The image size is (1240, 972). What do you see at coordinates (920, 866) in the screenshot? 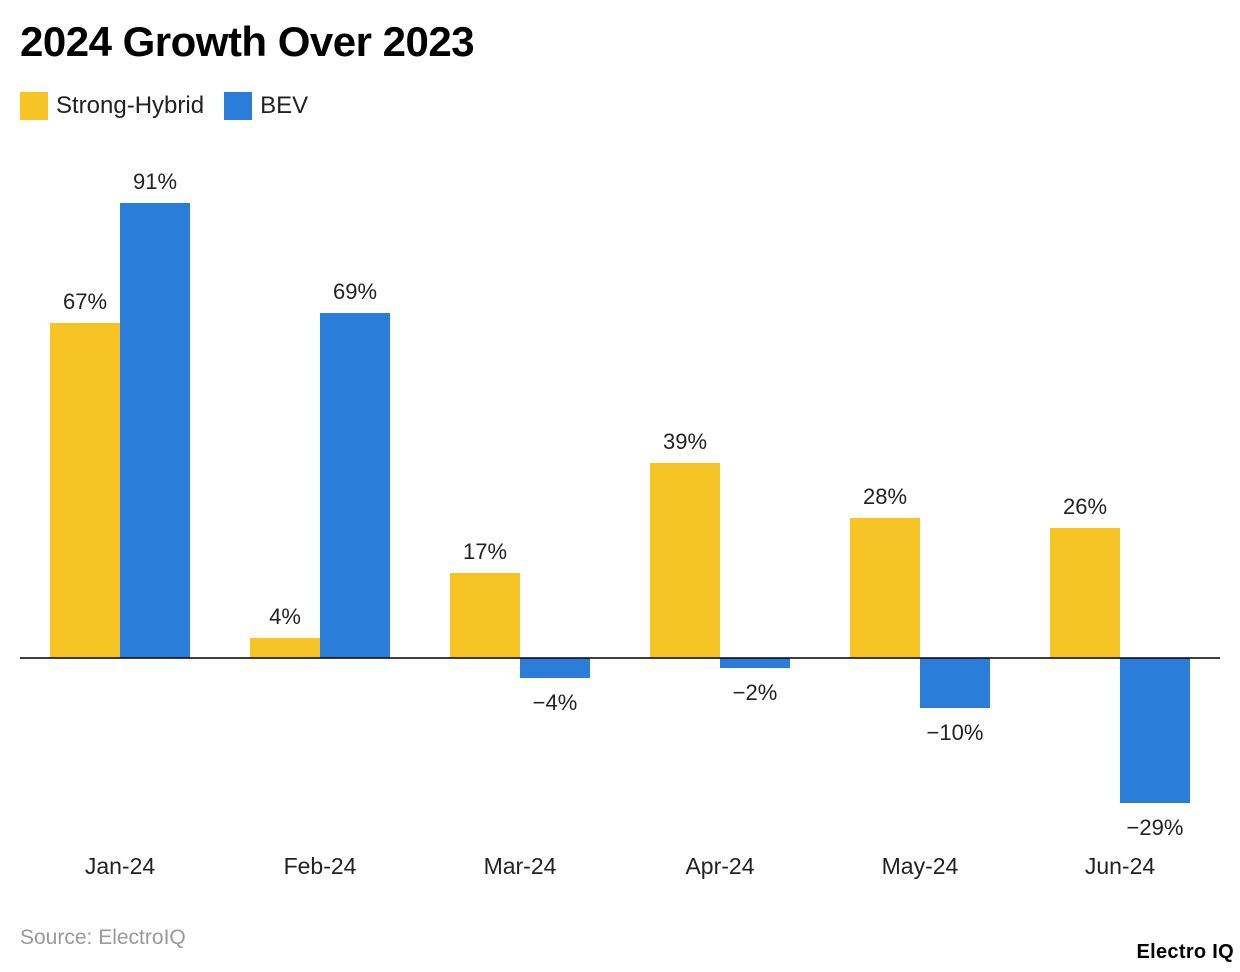
I see `category-label-may-24: May-24` at bounding box center [920, 866].